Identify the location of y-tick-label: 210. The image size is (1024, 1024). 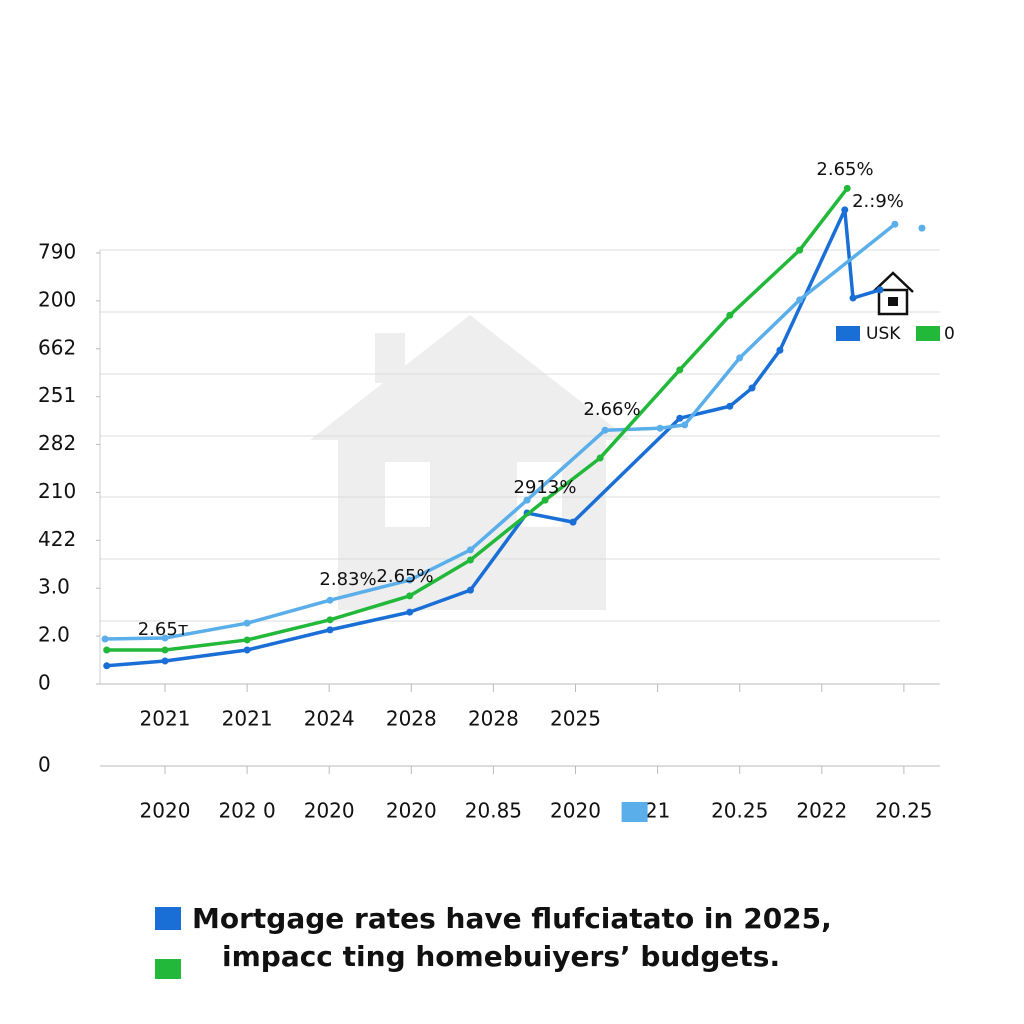
(57, 491).